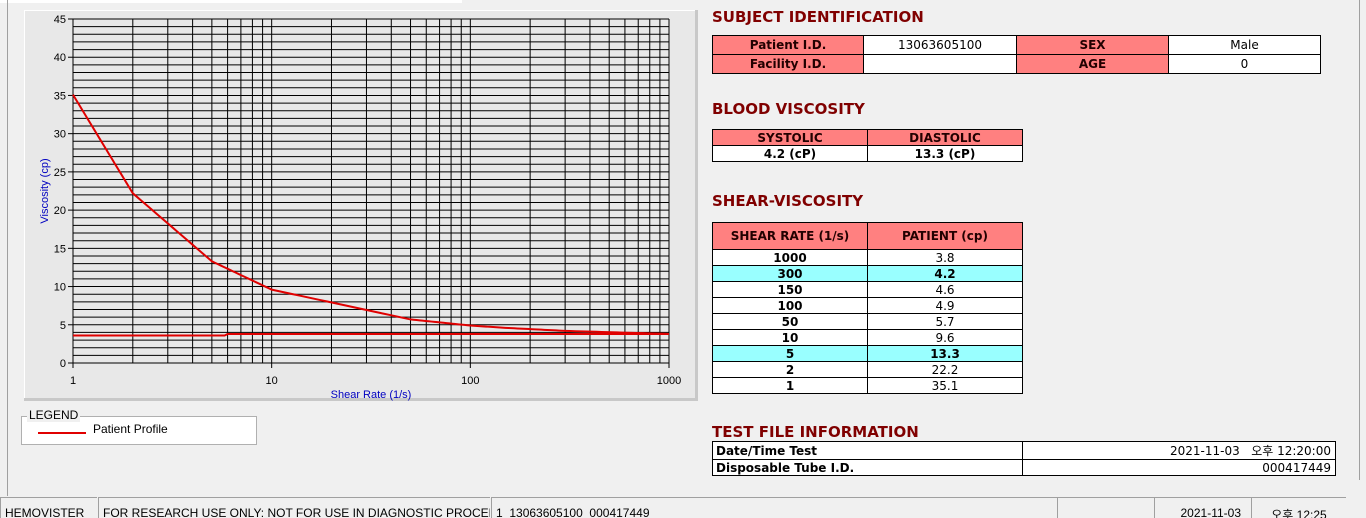  What do you see at coordinates (790, 273) in the screenshot?
I see `shear-rate-cell: 300` at bounding box center [790, 273].